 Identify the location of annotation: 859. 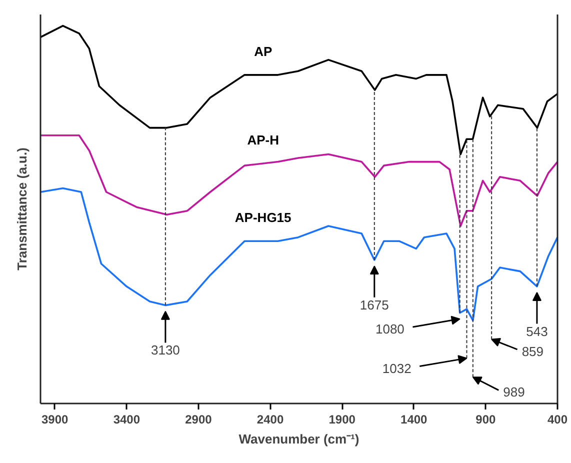
(533, 351).